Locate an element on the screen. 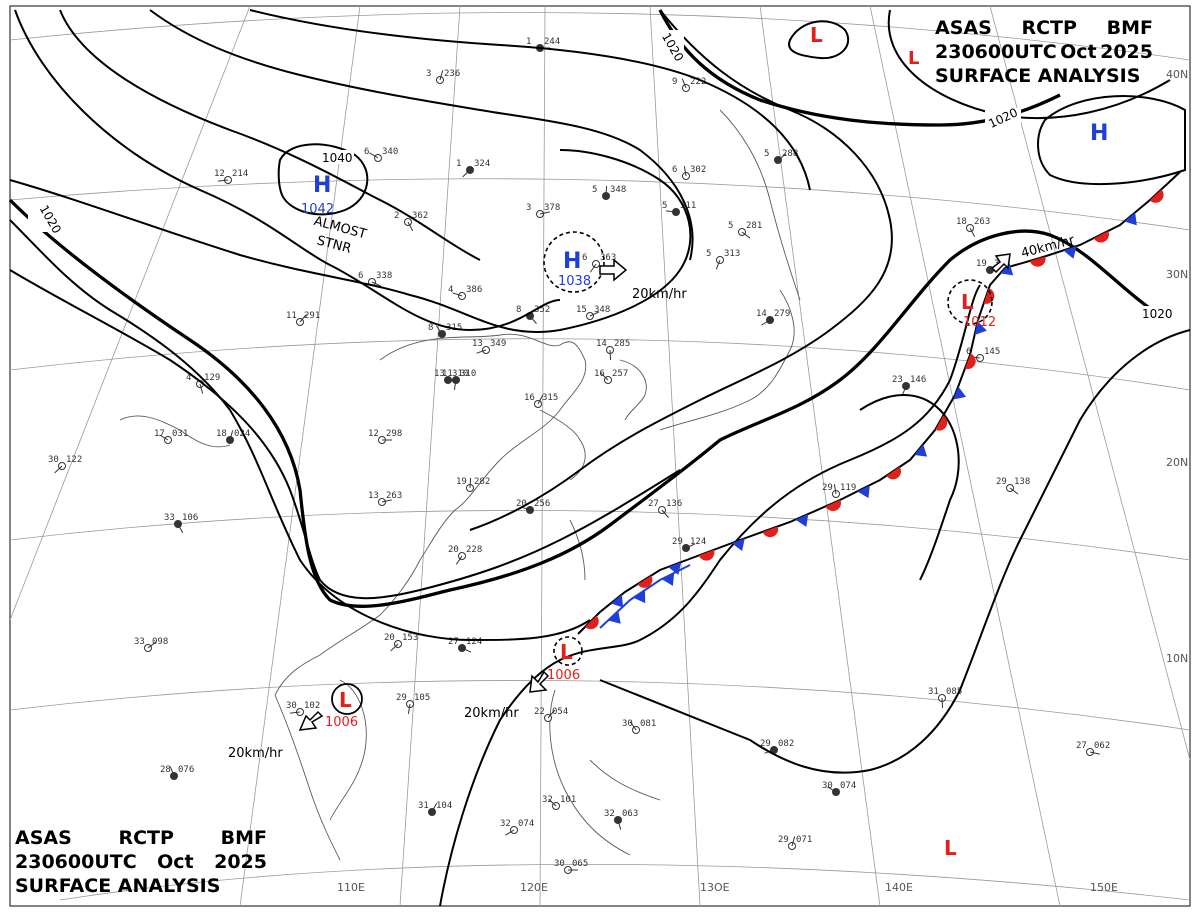 The width and height of the screenshot is (1200, 919). station-pressure: 349 is located at coordinates (498, 344).